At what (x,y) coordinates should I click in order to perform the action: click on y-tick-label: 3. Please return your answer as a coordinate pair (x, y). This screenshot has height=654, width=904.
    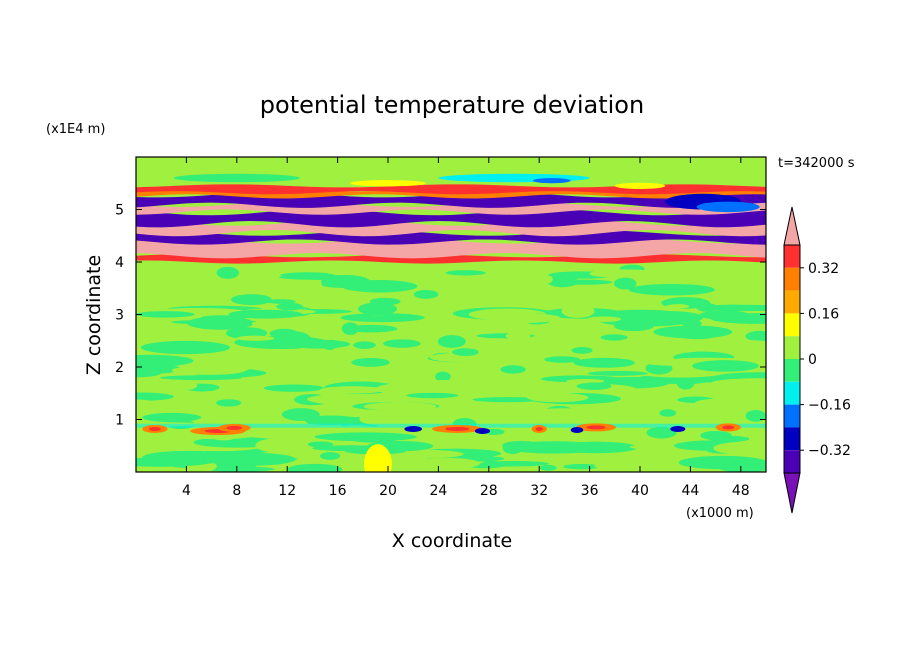
    Looking at the image, I should click on (119, 316).